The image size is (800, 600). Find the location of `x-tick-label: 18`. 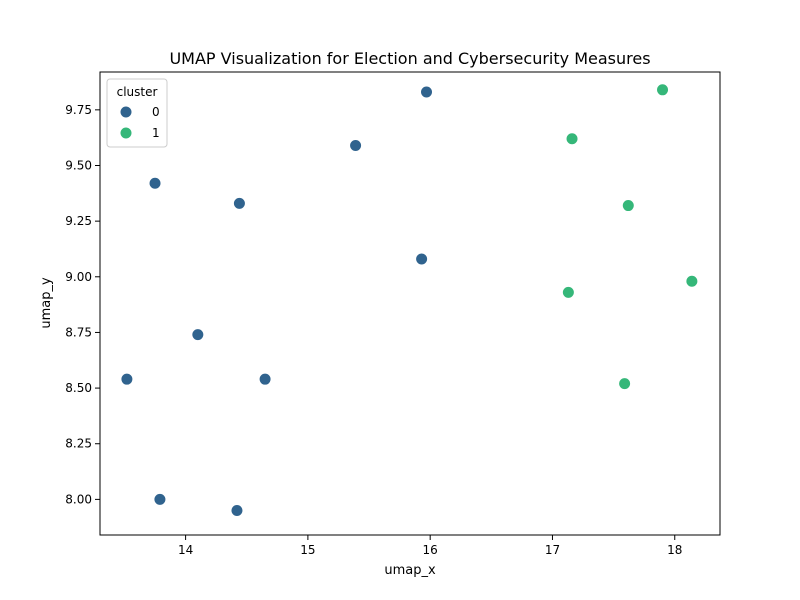

x-tick-label: 18 is located at coordinates (674, 550).